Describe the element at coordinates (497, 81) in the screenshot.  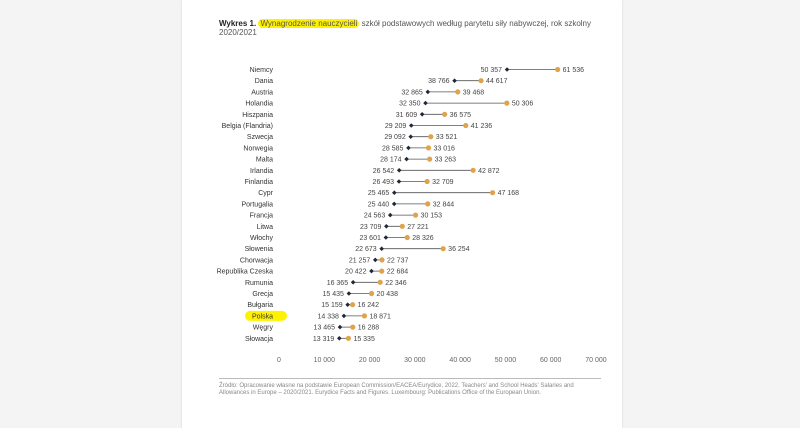
I see `end-value-label: 44 617` at that location.